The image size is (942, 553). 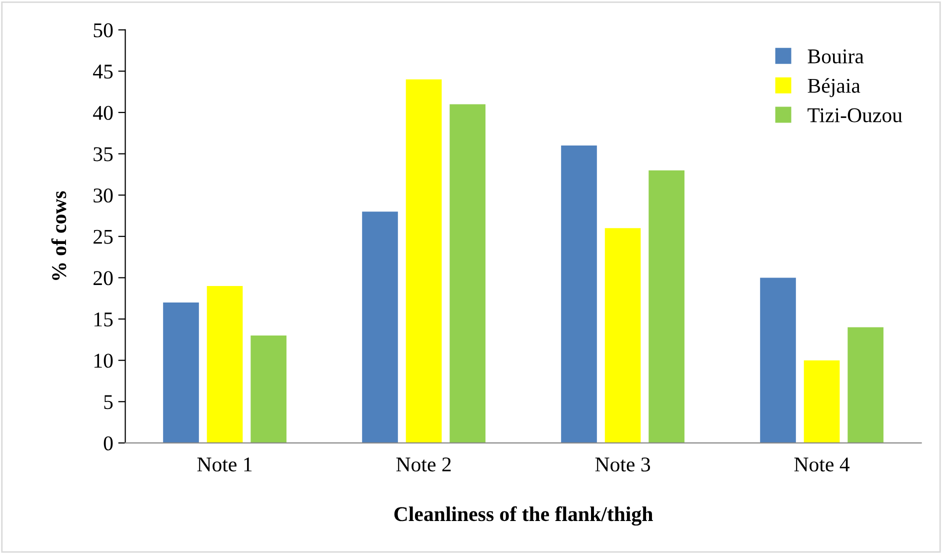 What do you see at coordinates (103, 237) in the screenshot?
I see `y-tick-label: 25` at bounding box center [103, 237].